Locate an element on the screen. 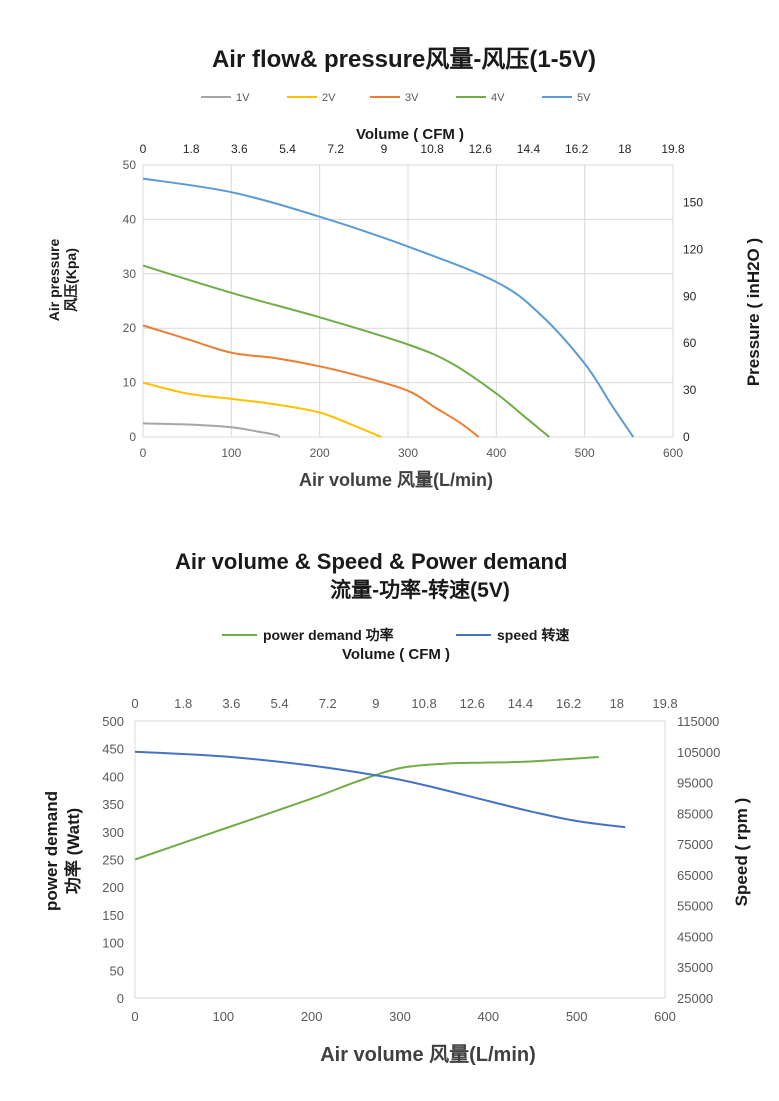 Image resolution: width=779 pixels, height=1101 pixels. legend-label-4V: 4V is located at coordinates (498, 98).